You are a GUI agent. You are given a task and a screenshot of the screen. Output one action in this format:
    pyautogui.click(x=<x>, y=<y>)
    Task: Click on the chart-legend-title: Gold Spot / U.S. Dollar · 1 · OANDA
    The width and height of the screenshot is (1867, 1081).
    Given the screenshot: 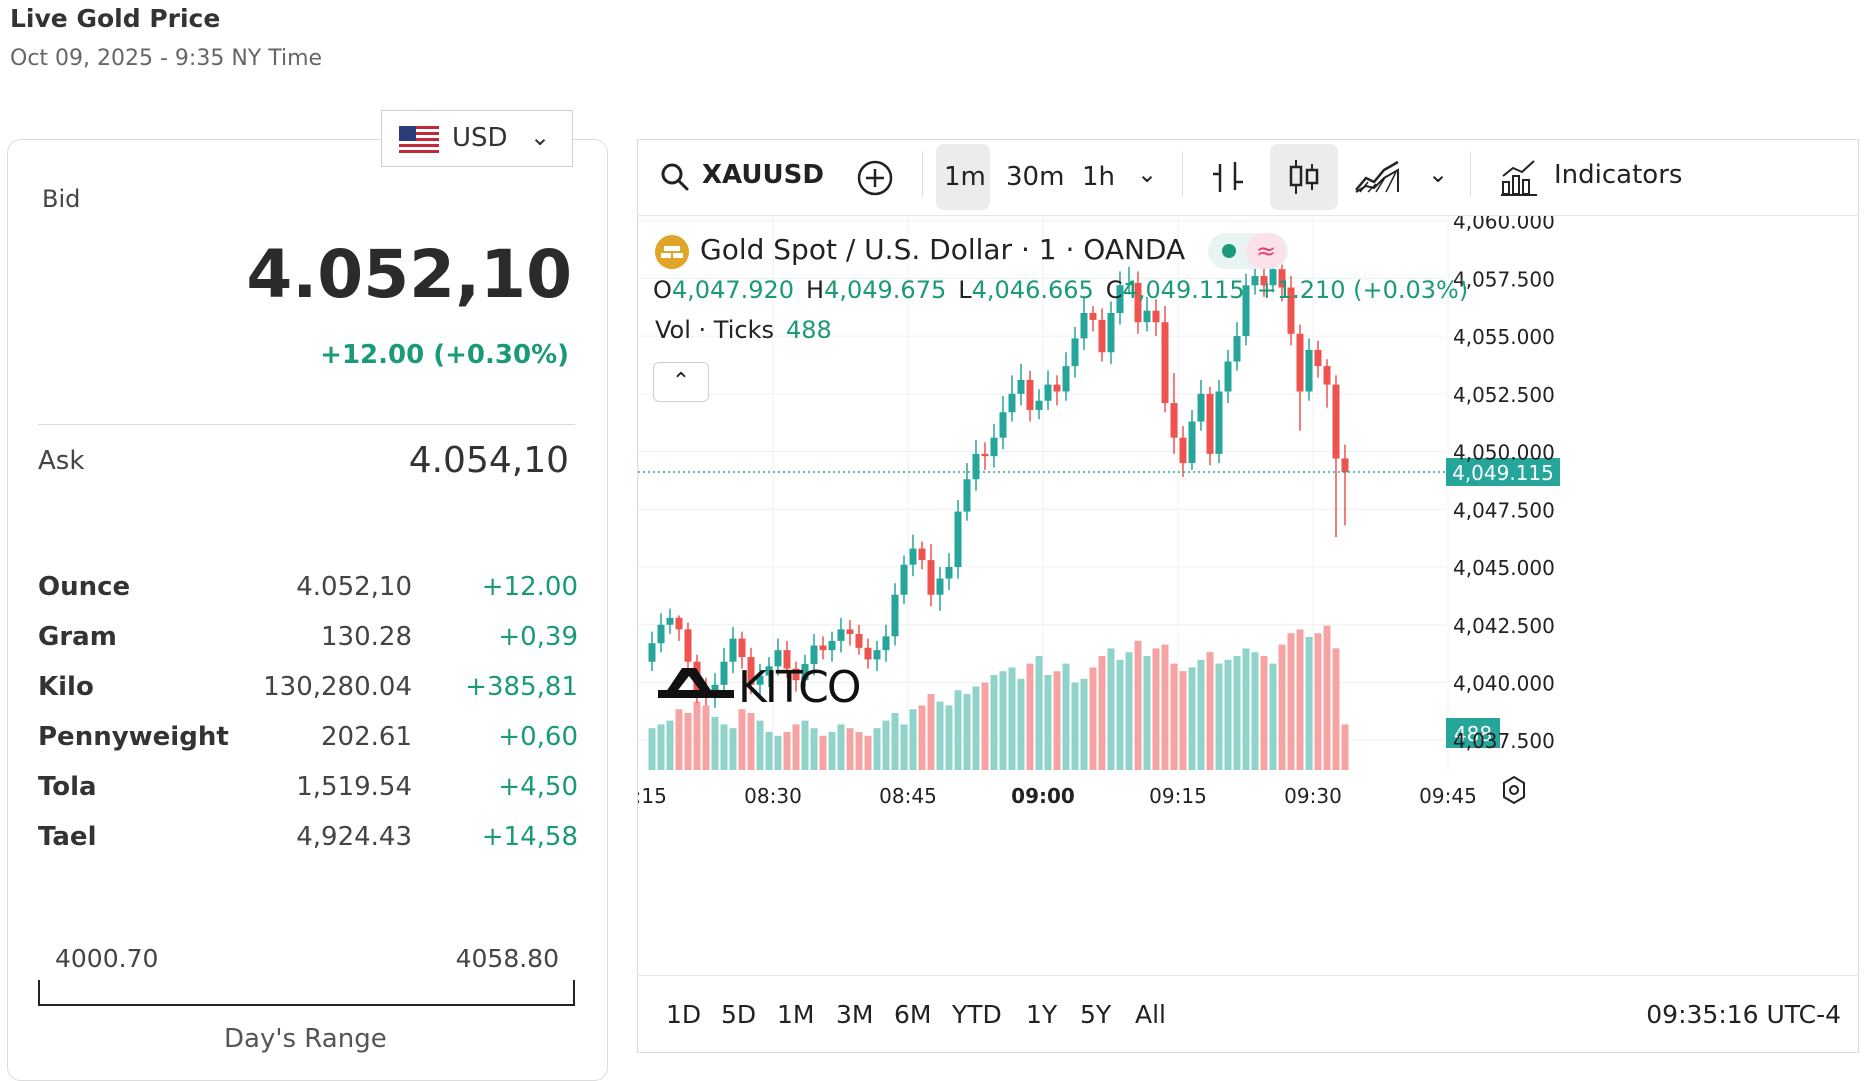 What is the action you would take?
    pyautogui.click(x=943, y=249)
    